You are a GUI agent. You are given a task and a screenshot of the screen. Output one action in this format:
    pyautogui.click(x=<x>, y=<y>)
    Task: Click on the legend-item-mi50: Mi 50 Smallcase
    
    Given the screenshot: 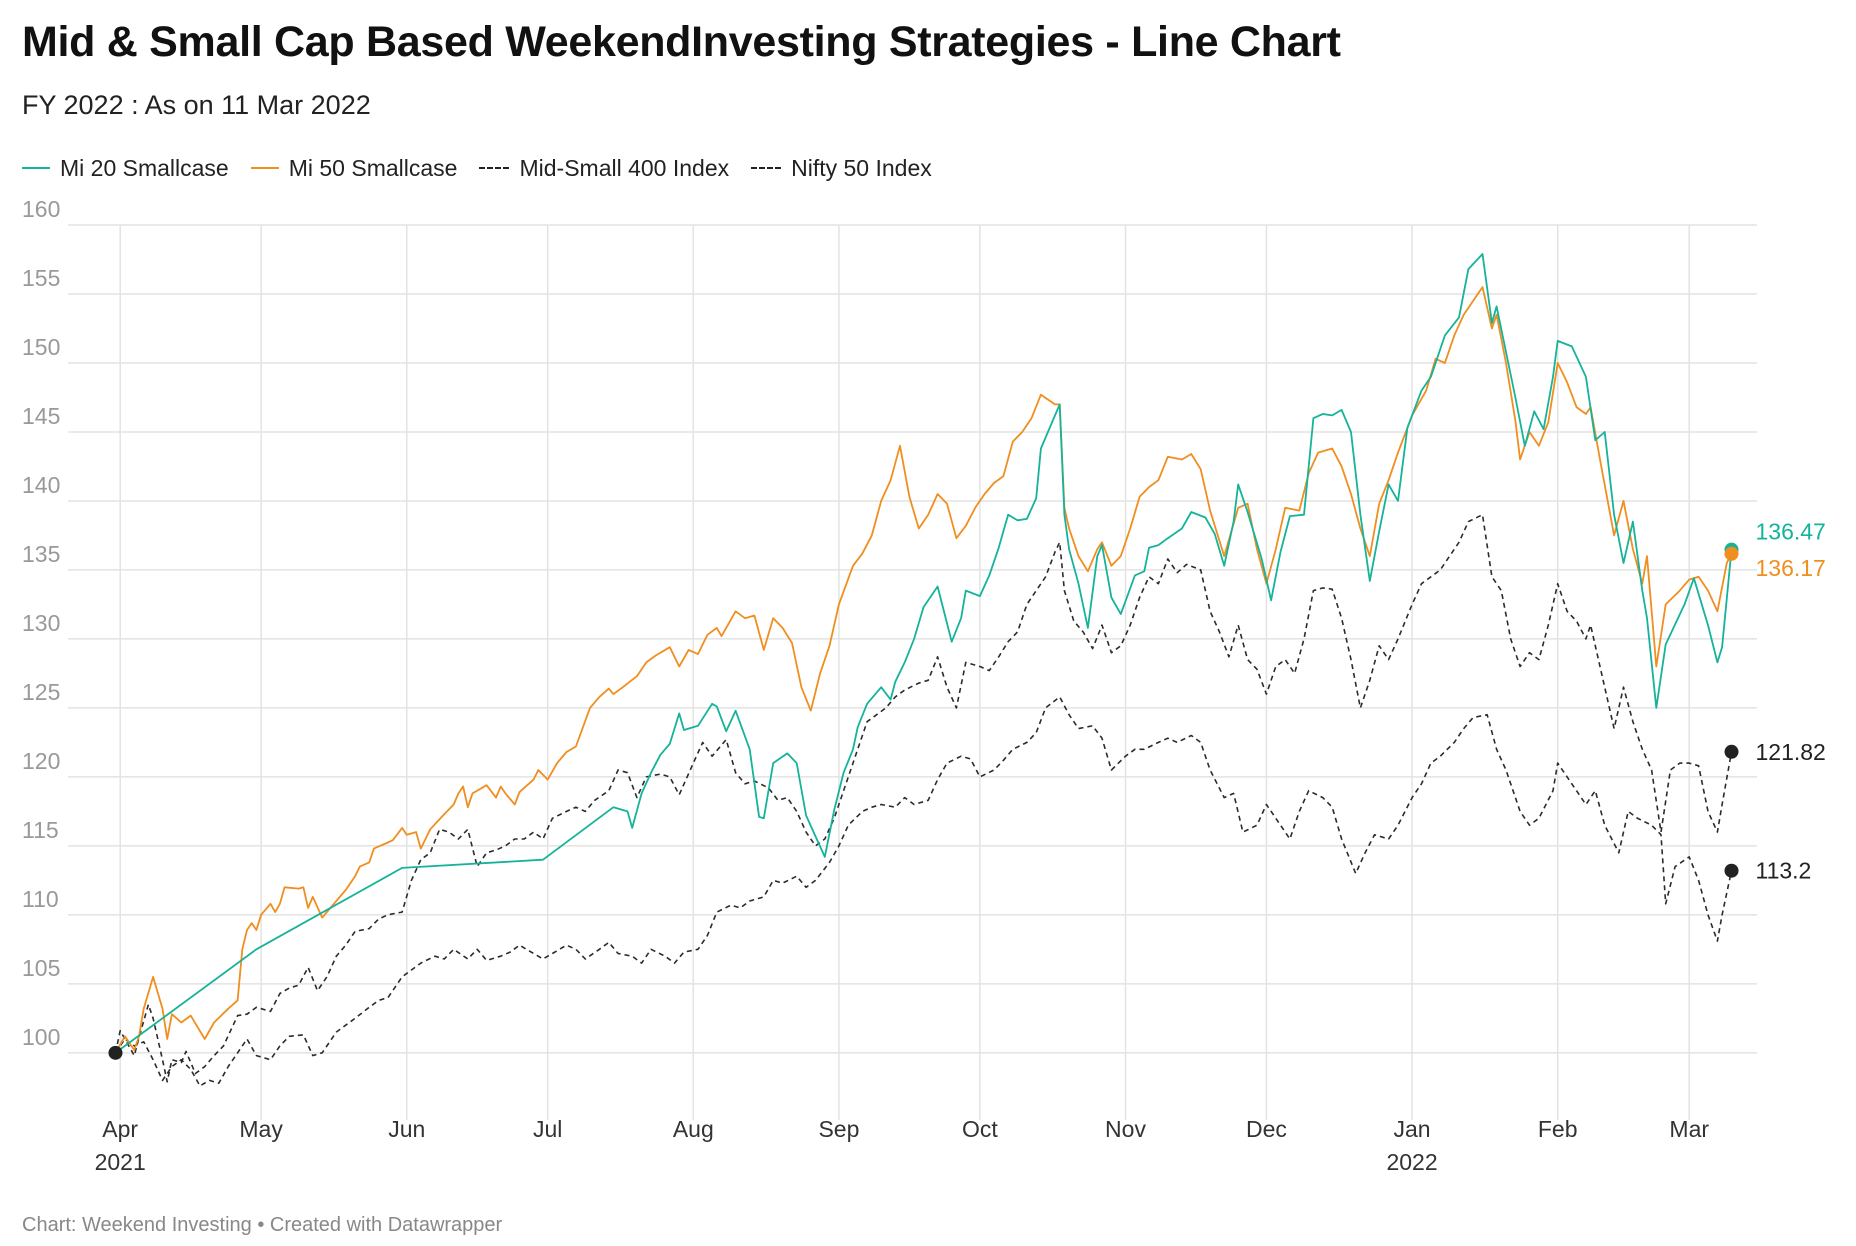 What is the action you would take?
    pyautogui.click(x=354, y=168)
    